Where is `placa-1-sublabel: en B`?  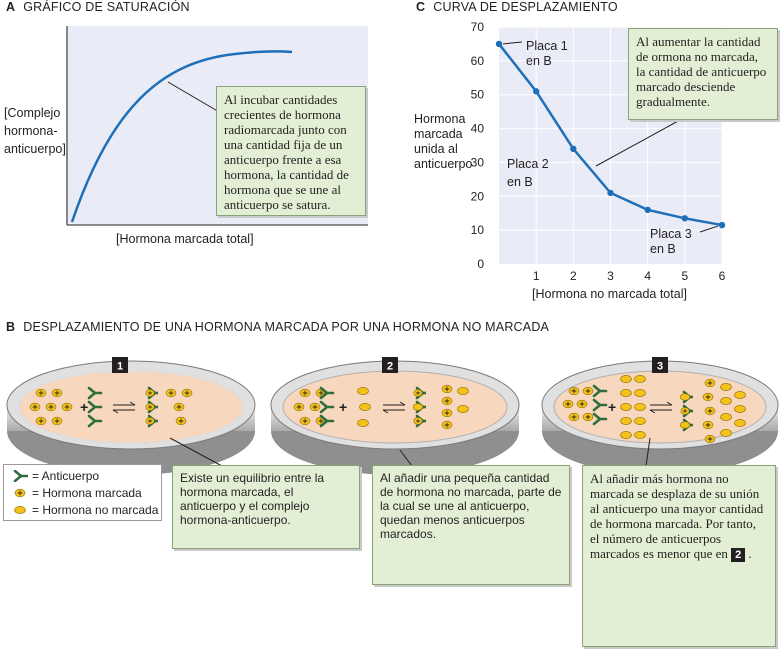
placa-1-sublabel: en B is located at coordinates (539, 61).